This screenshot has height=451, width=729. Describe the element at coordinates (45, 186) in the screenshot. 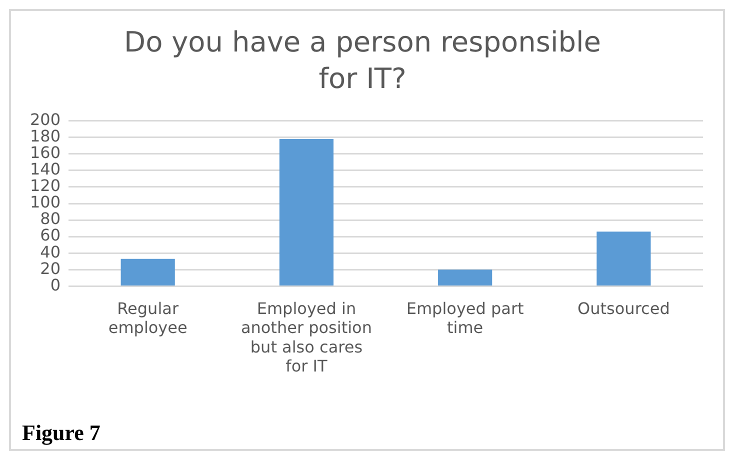

I see `y-tick-label: 120` at that location.